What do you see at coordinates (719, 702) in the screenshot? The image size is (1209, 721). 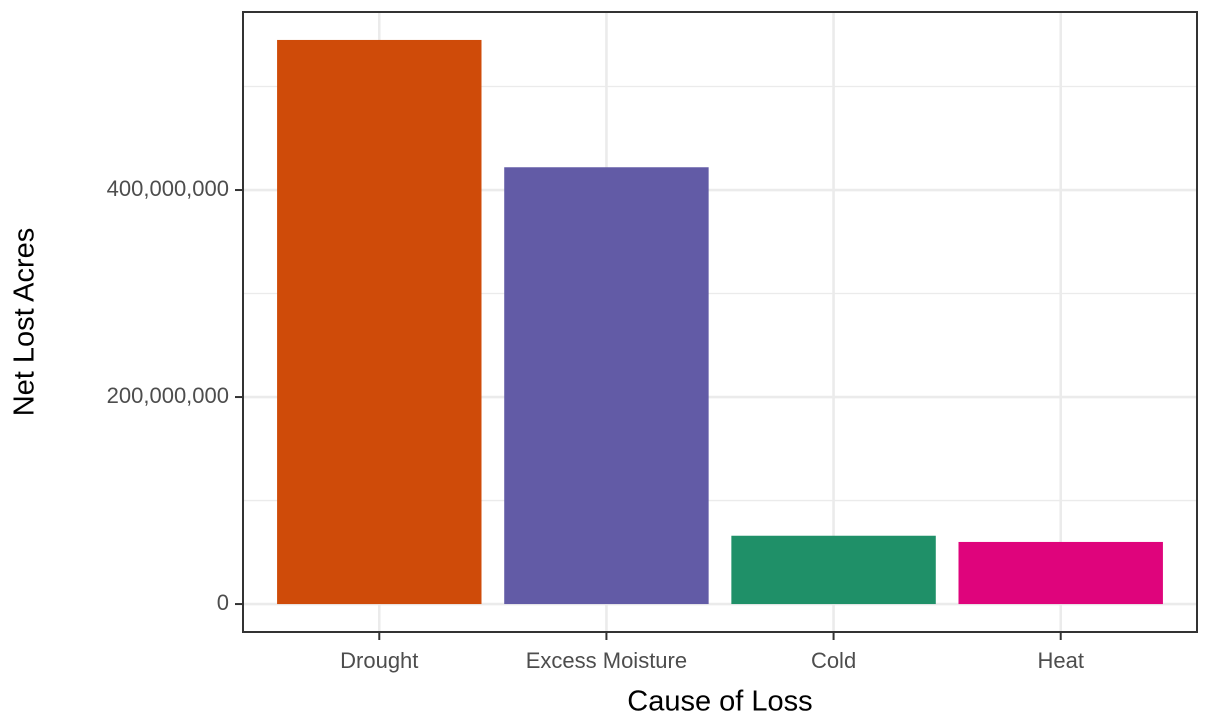 I see `x-axis-title: Cause of Loss` at bounding box center [719, 702].